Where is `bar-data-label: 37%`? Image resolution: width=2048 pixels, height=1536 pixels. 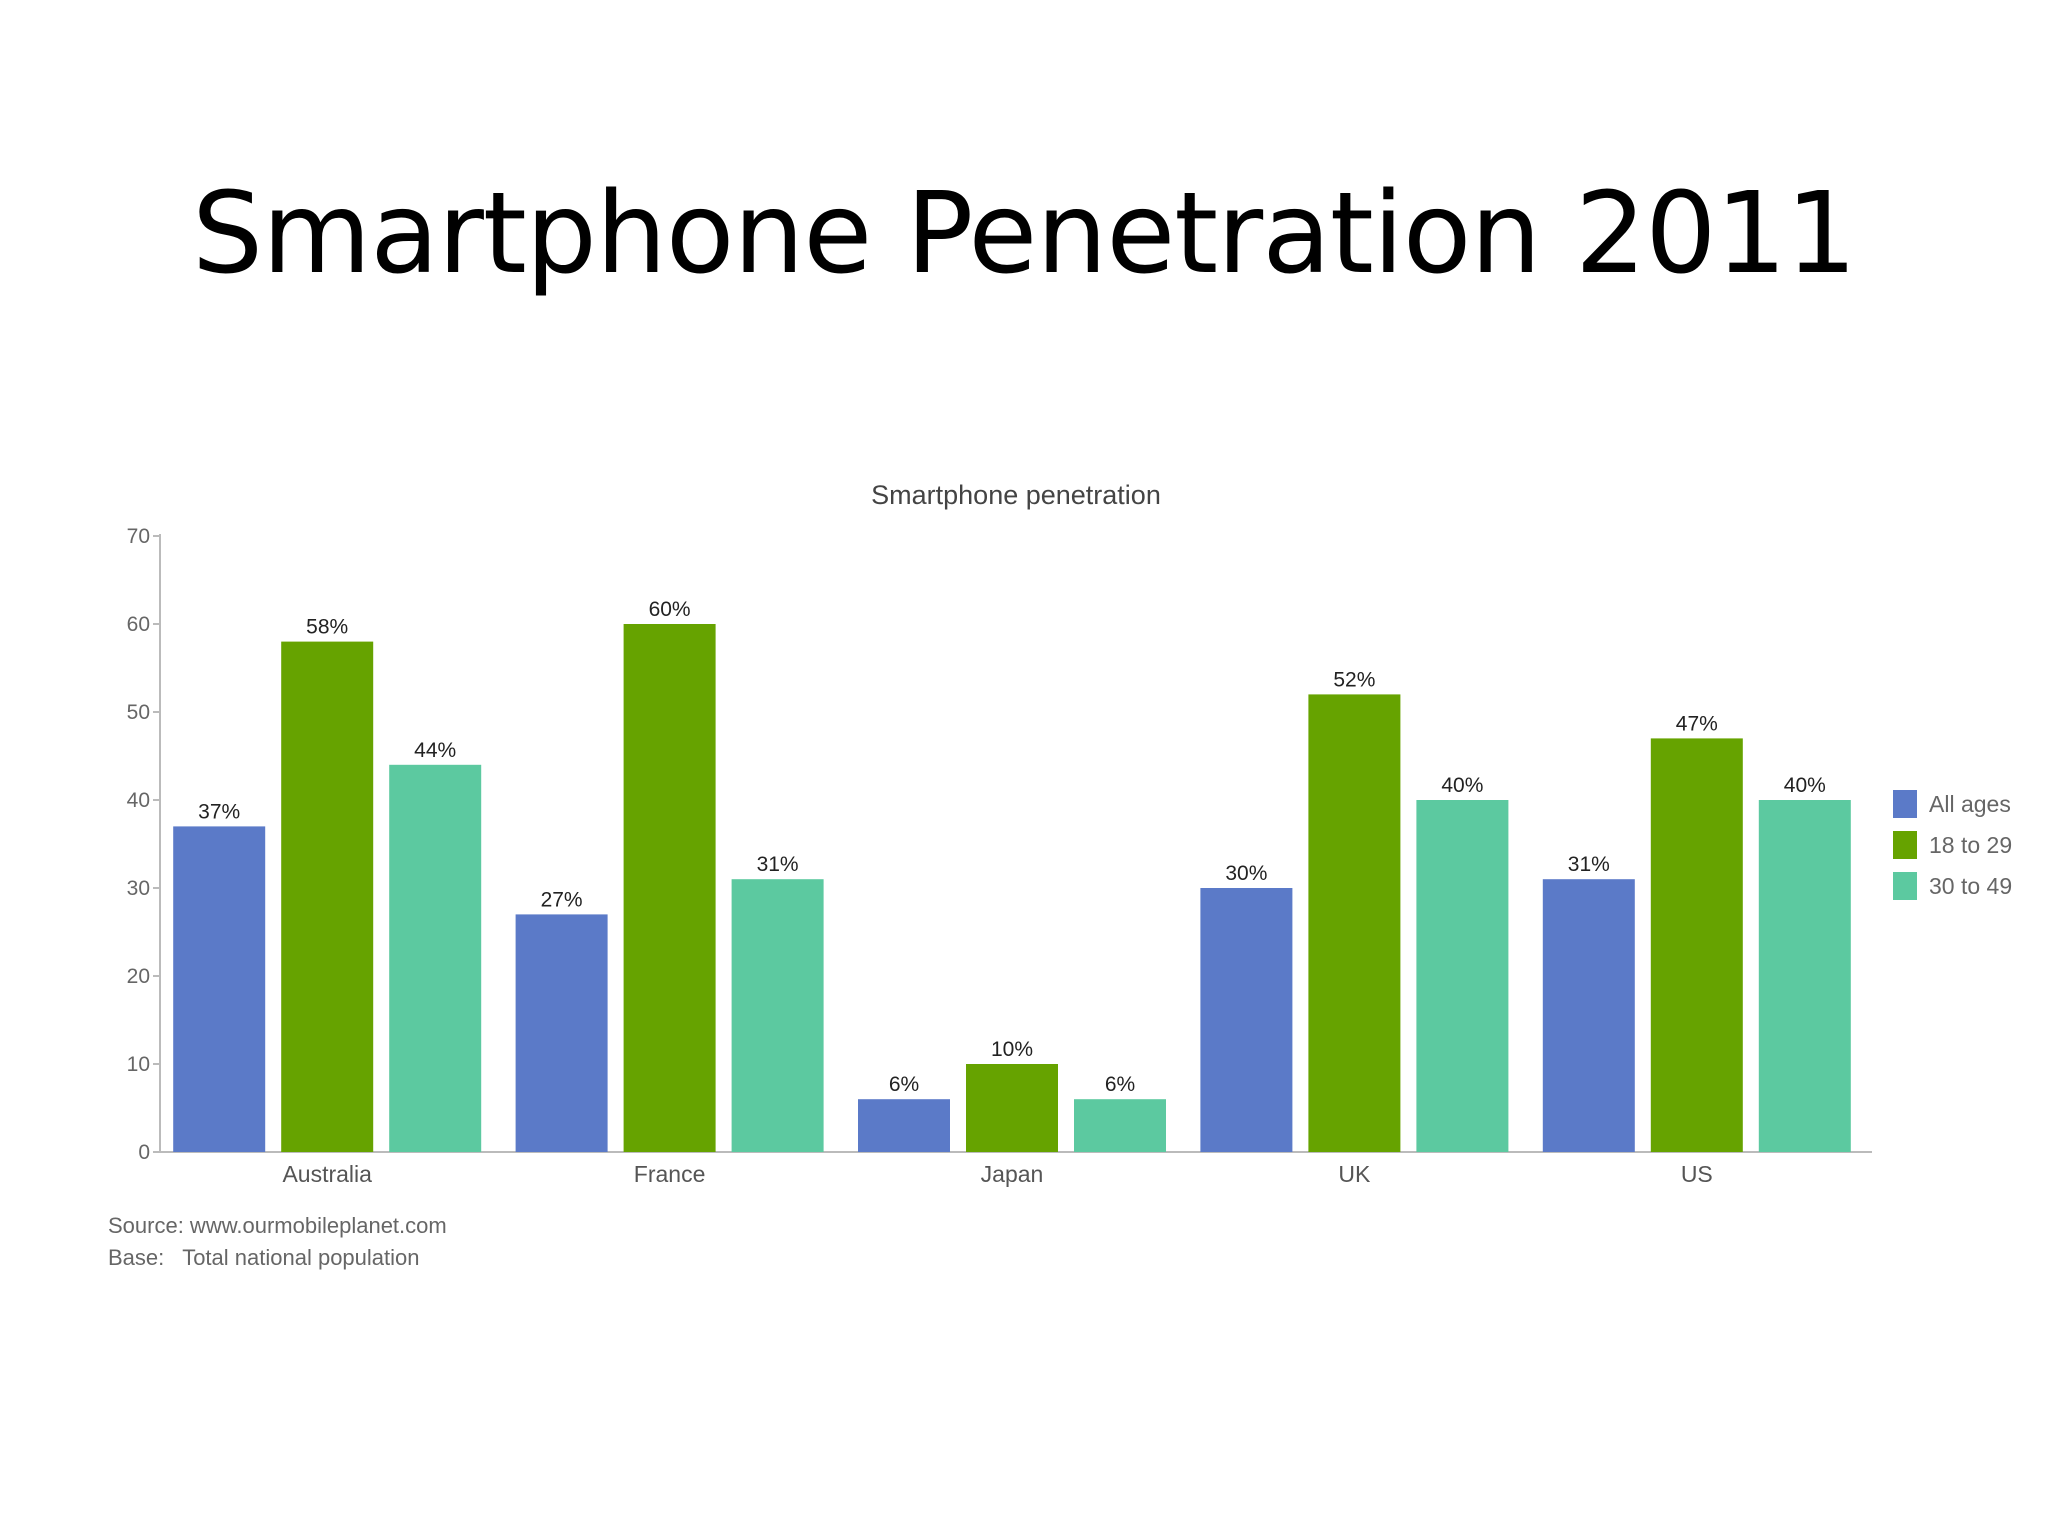
bar-data-label: 37% is located at coordinates (219, 811).